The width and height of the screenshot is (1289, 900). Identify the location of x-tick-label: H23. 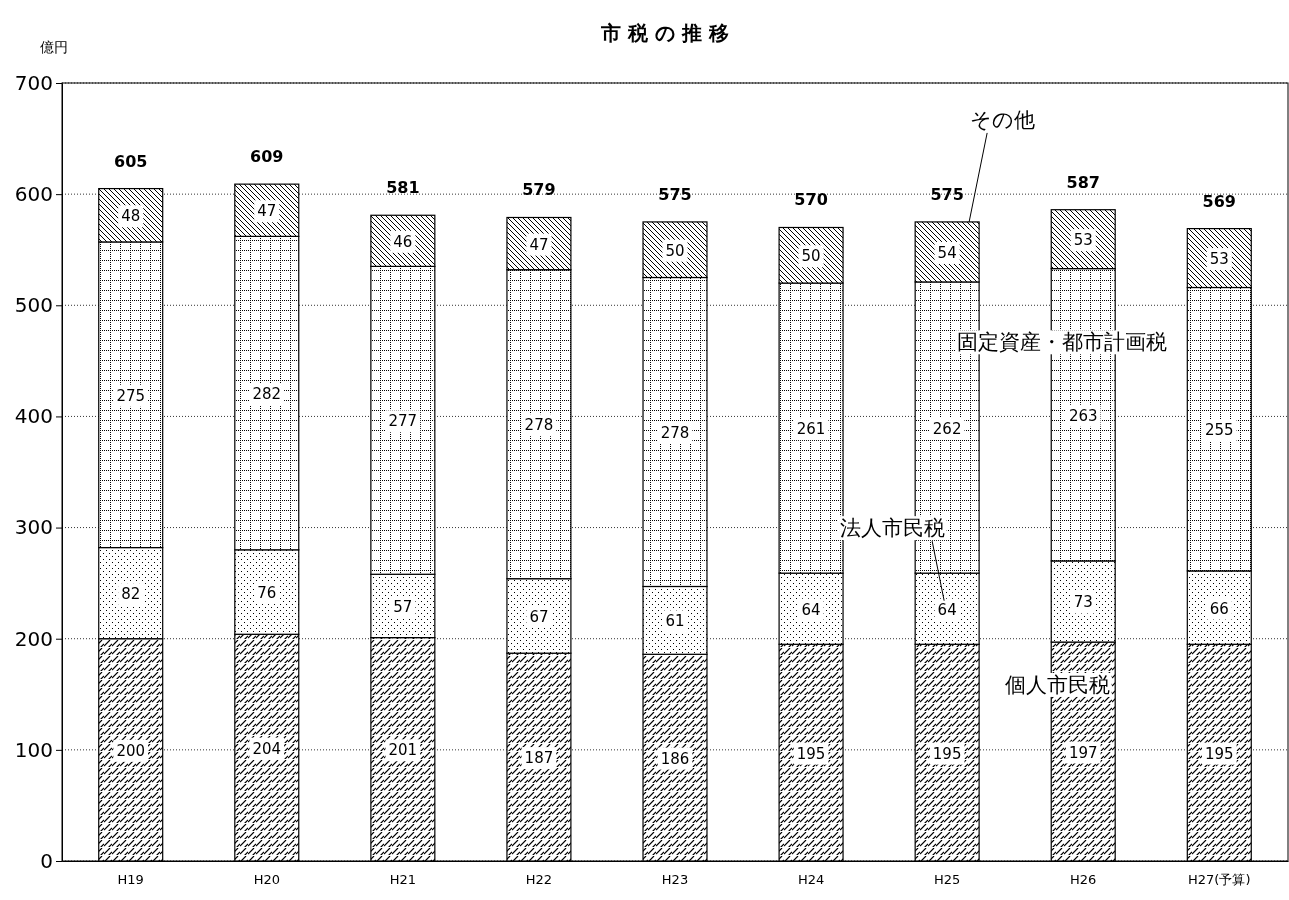
(675, 880).